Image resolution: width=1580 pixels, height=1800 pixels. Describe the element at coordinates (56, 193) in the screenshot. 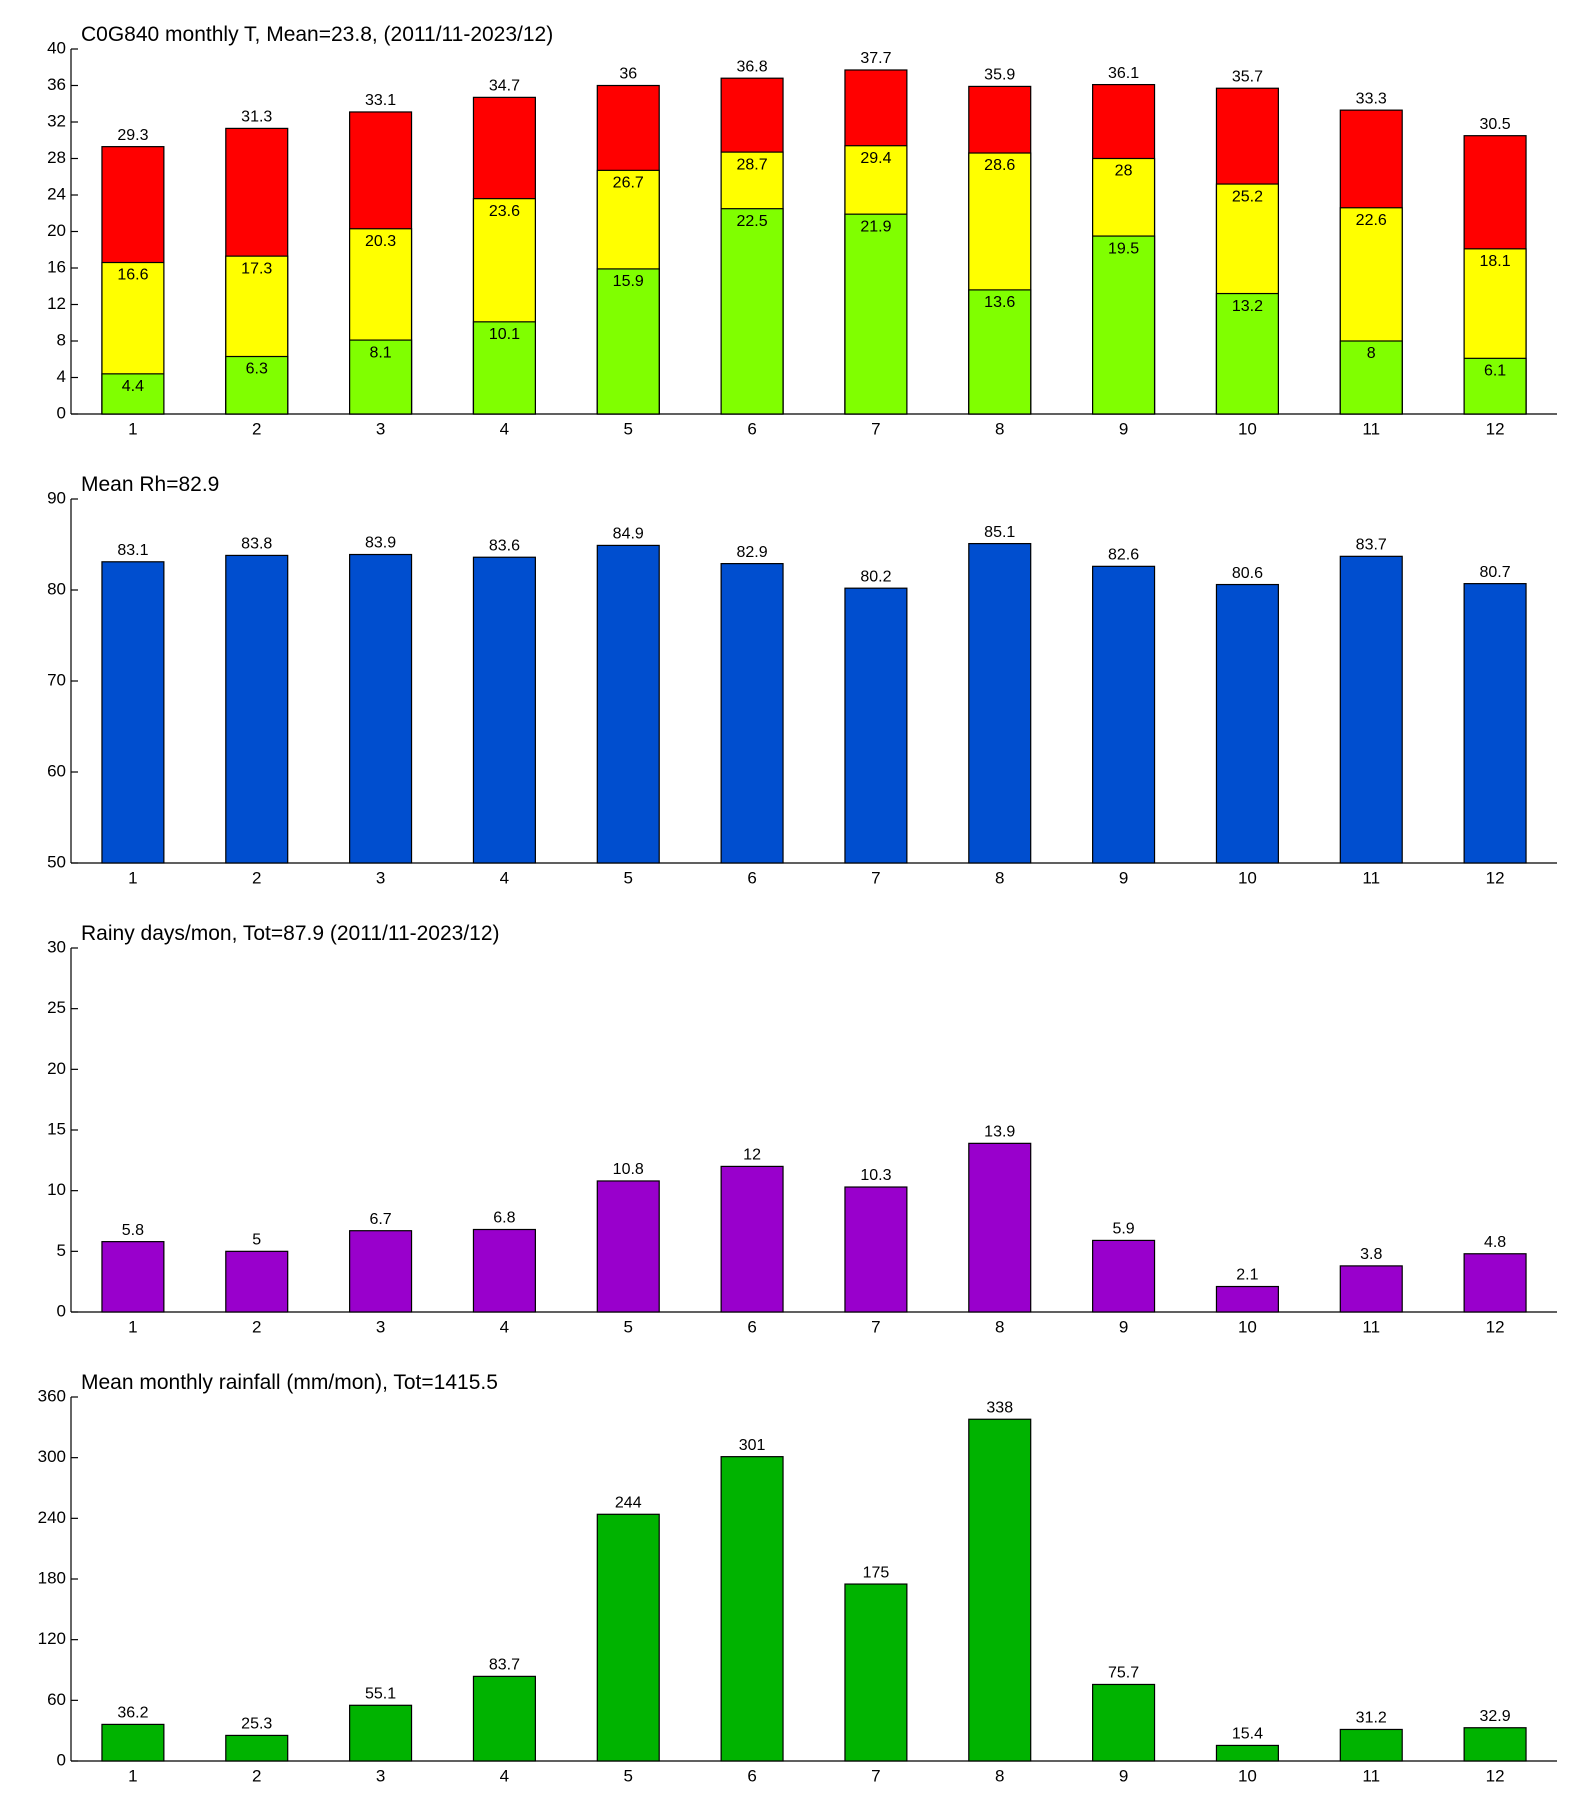

I see `y-tick-label: 24` at that location.